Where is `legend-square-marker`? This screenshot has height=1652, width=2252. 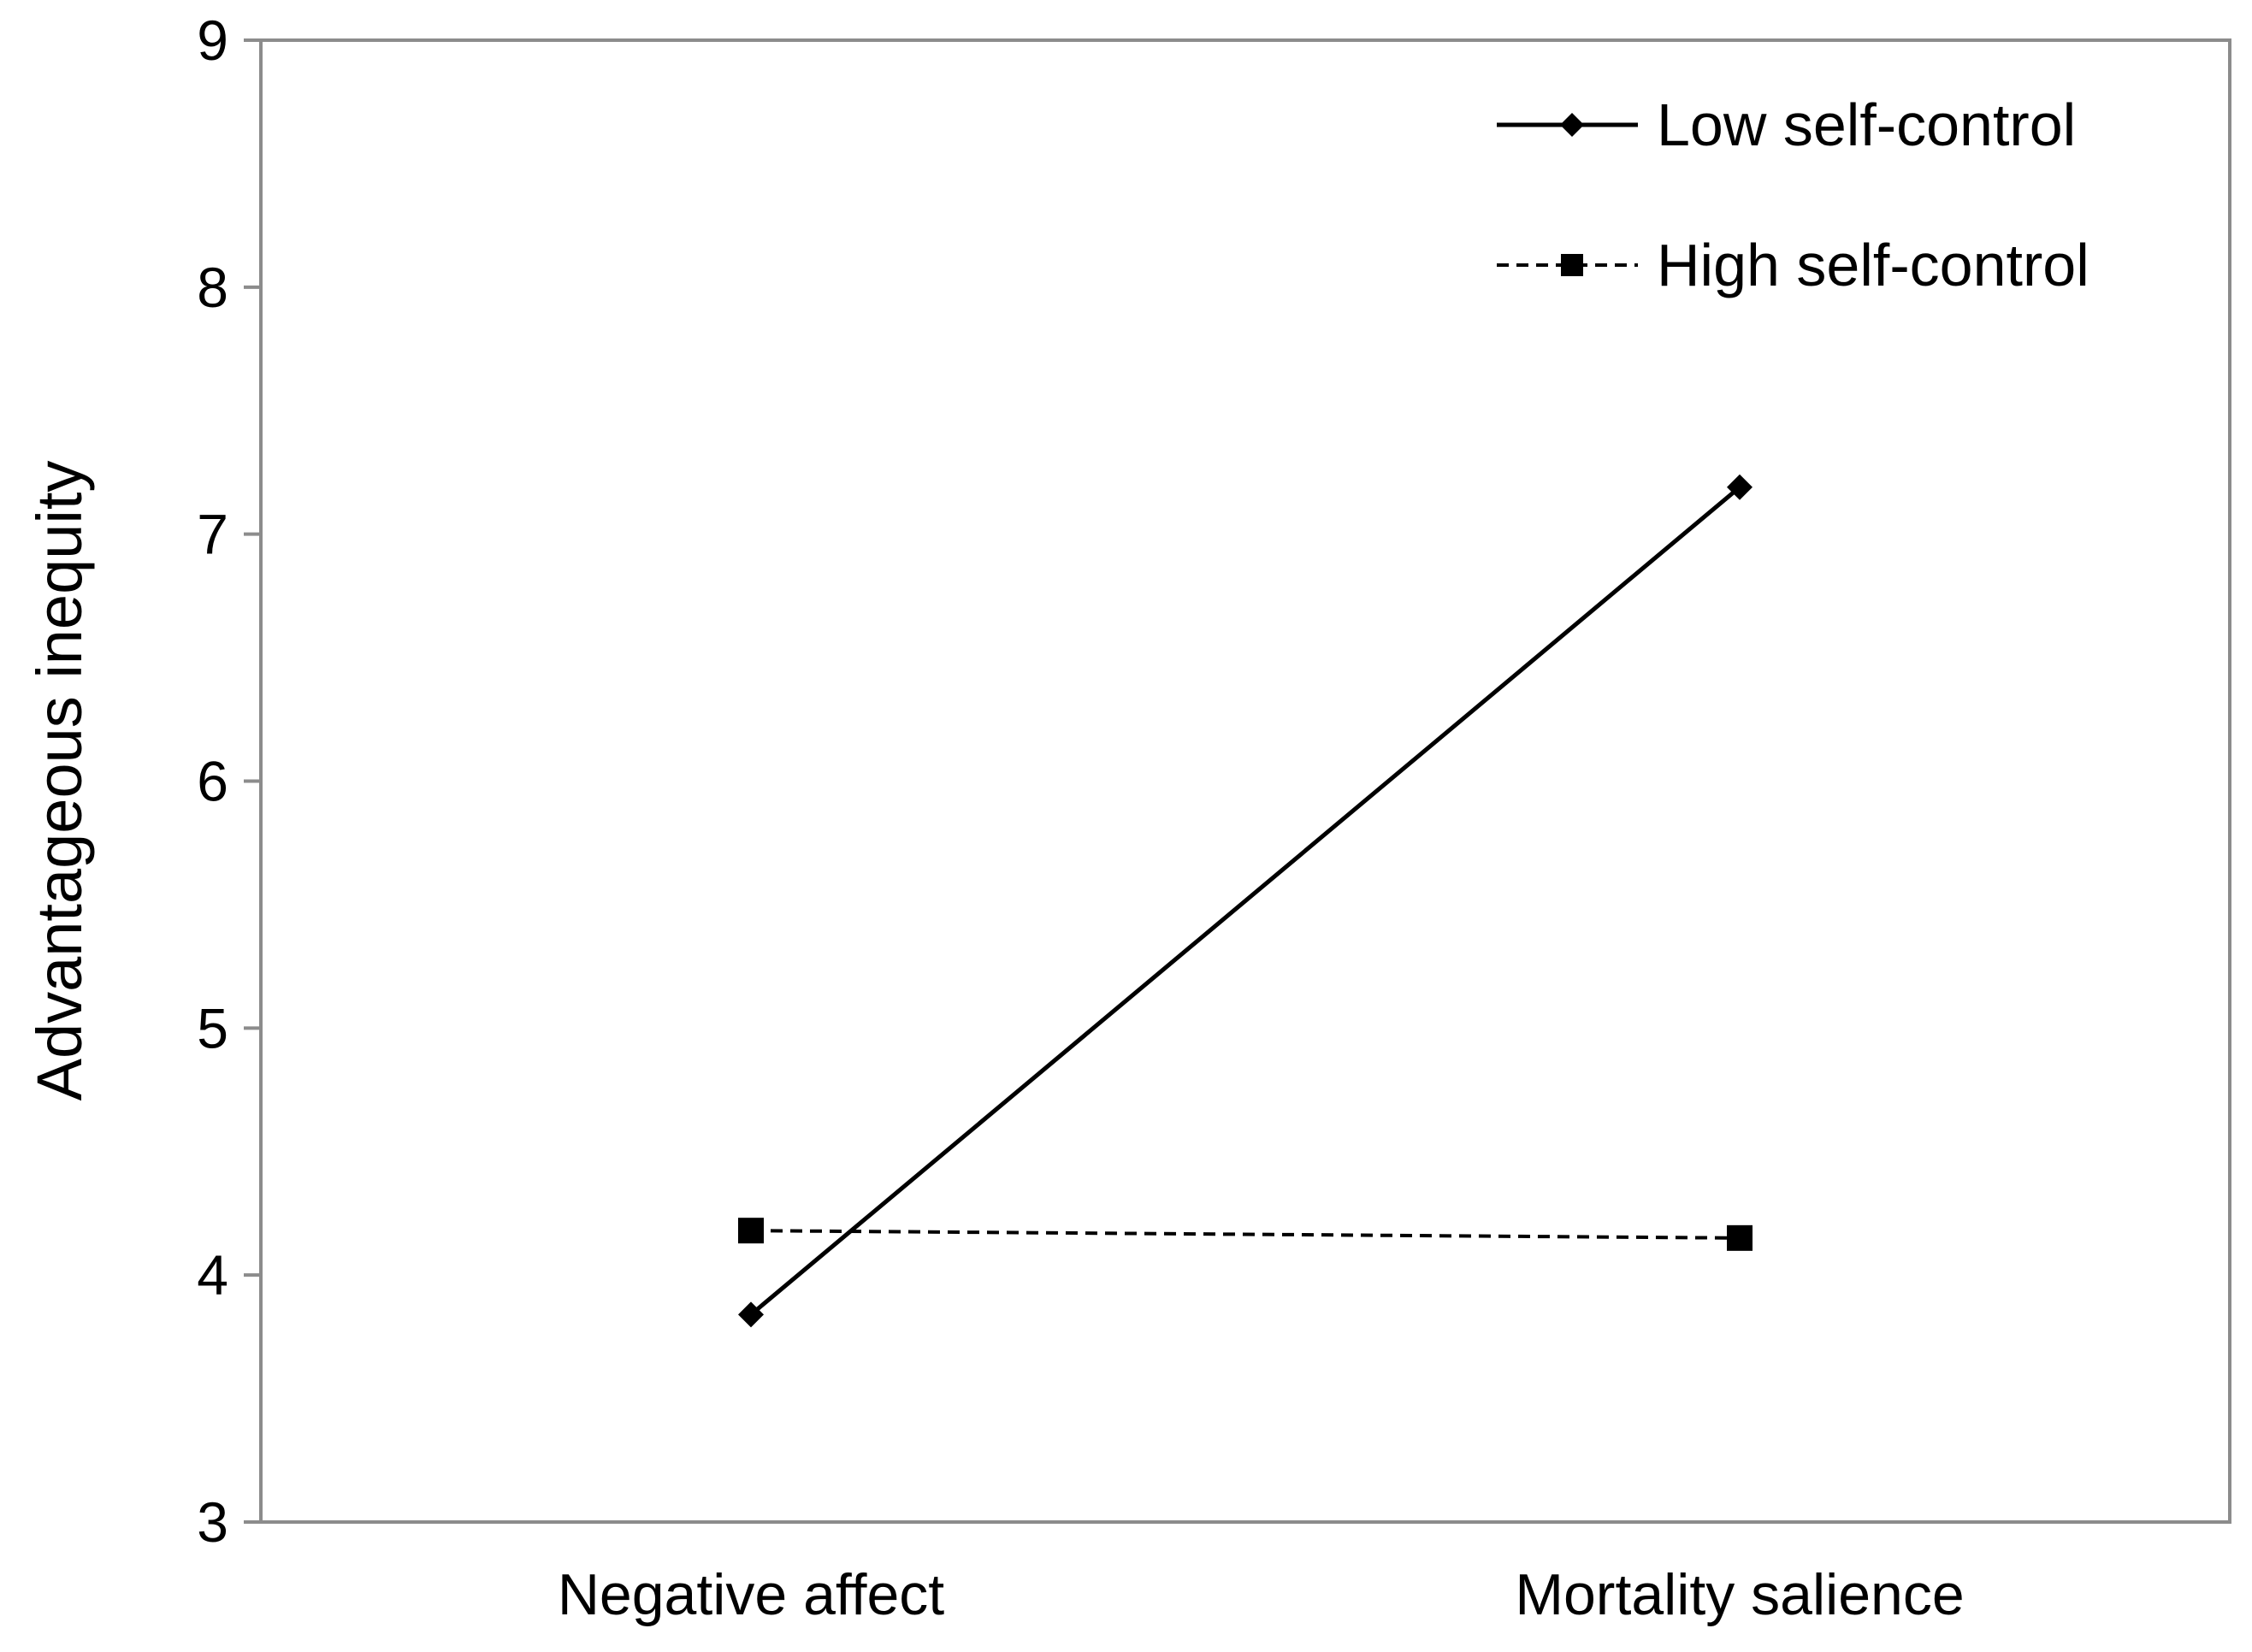
legend-square-marker is located at coordinates (1572, 265).